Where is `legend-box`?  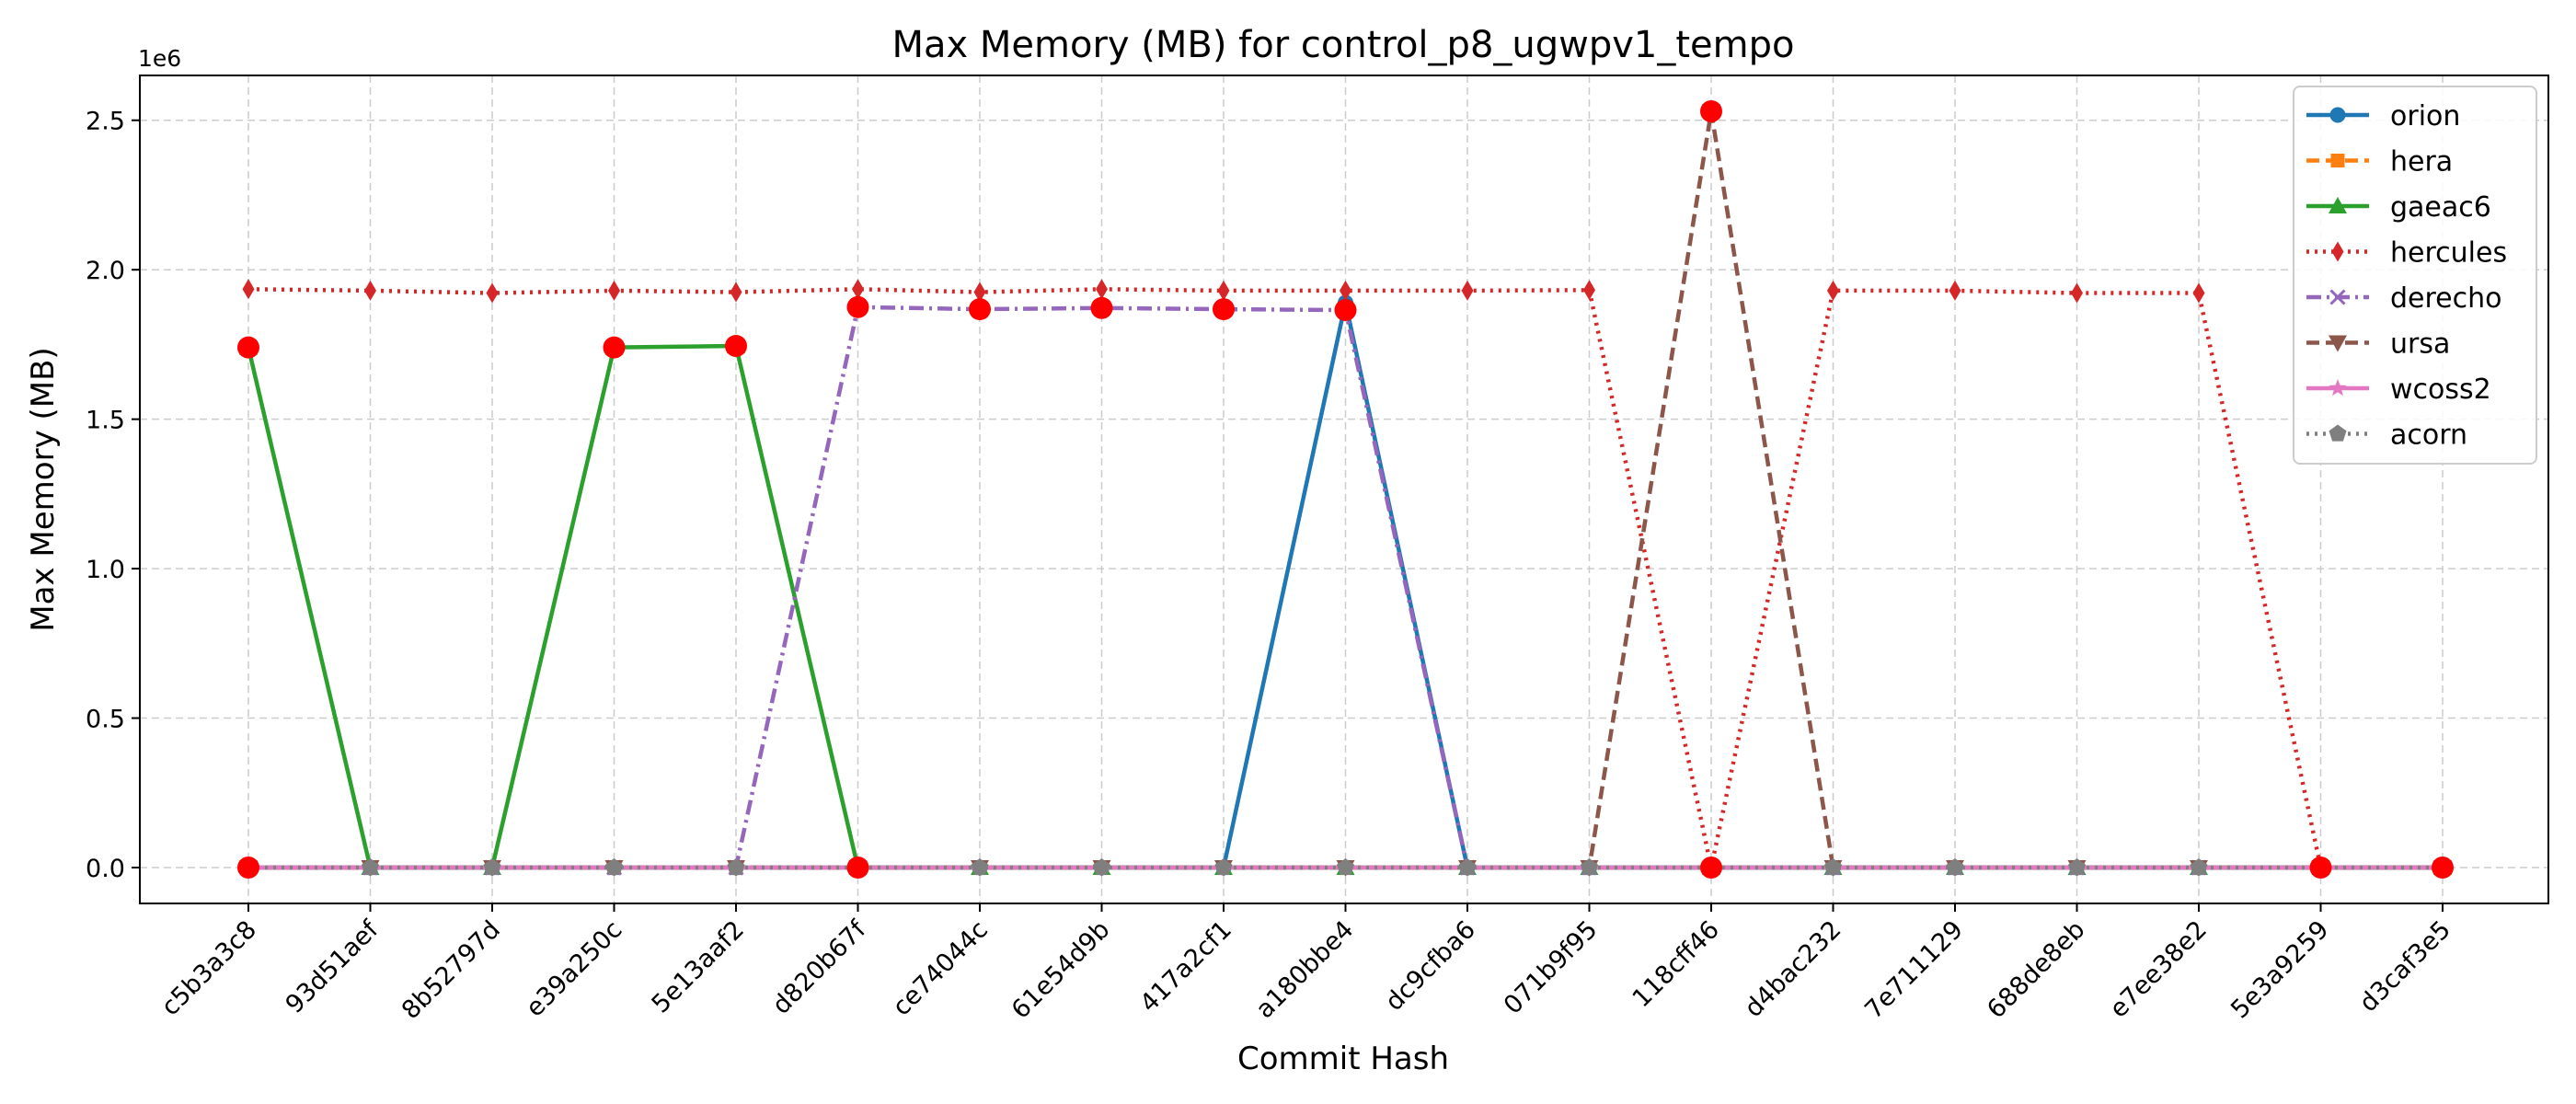 legend-box is located at coordinates (2415, 275).